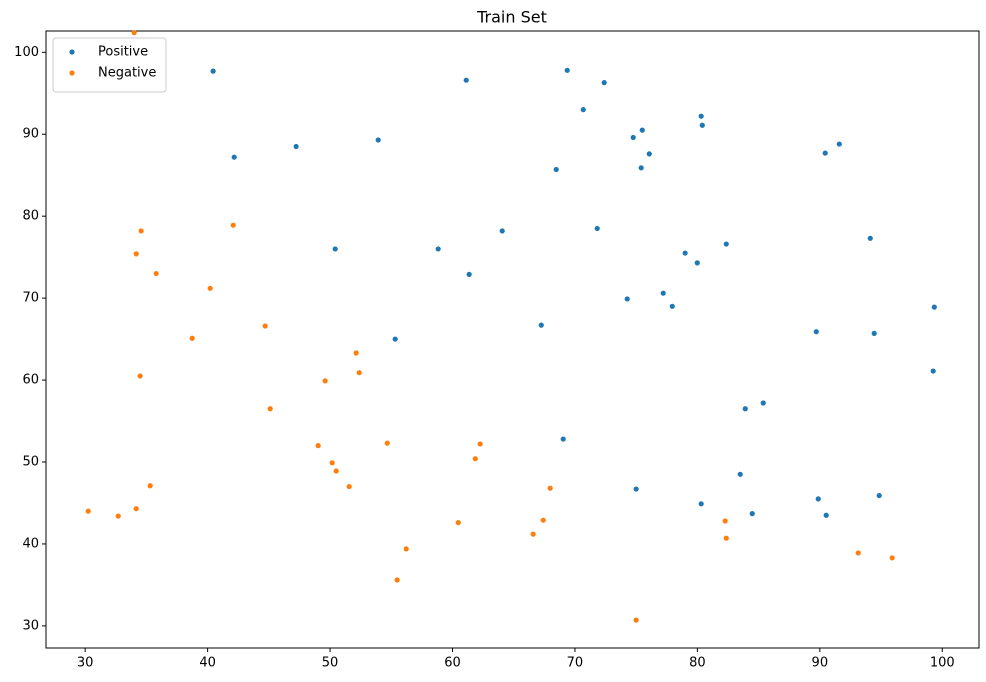 Image resolution: width=986 pixels, height=682 pixels. What do you see at coordinates (207, 663) in the screenshot?
I see `x-tick-label: 40` at bounding box center [207, 663].